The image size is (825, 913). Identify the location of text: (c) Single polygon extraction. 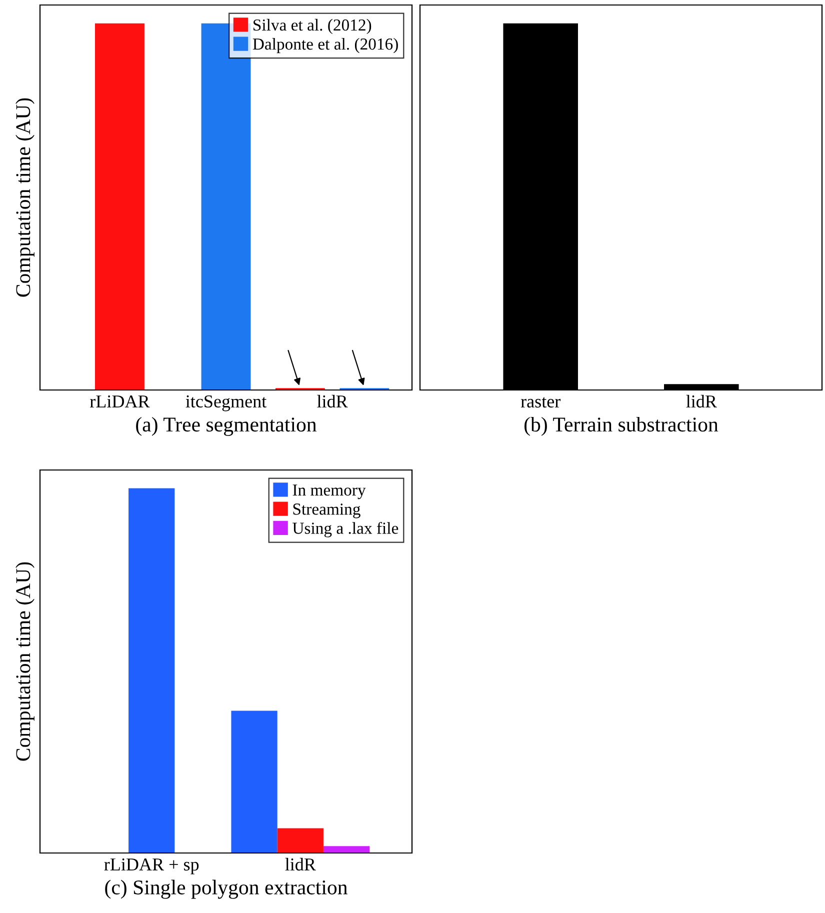
(226, 889).